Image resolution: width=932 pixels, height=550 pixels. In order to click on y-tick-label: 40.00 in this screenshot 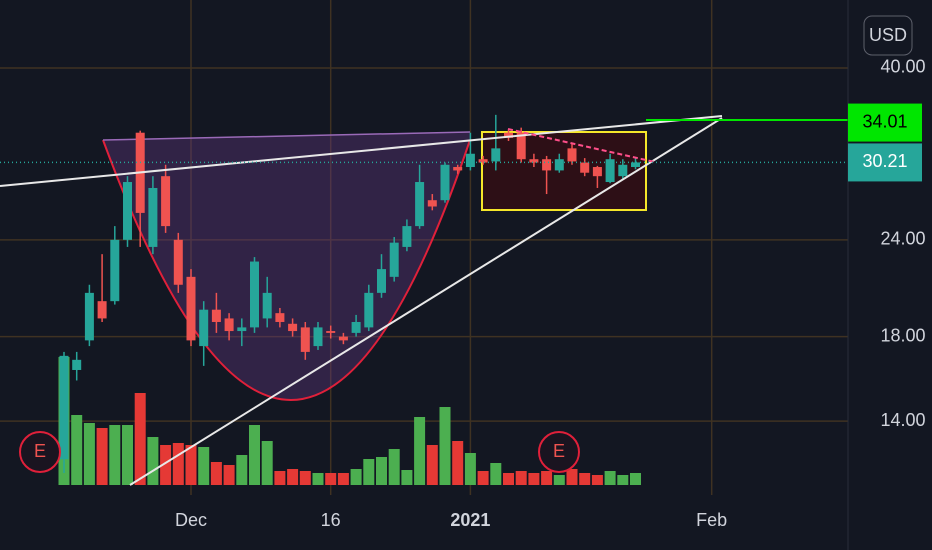, I will do `click(902, 67)`.